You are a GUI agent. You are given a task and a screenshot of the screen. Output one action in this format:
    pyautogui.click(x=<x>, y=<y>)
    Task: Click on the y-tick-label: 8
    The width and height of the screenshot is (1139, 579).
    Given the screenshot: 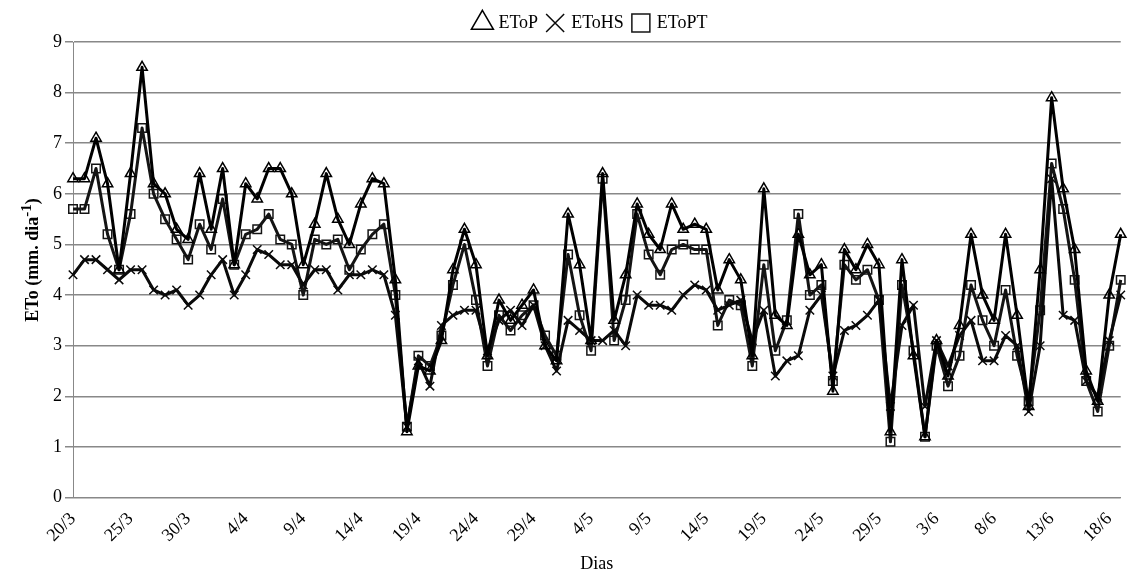 What is the action you would take?
    pyautogui.click(x=57, y=91)
    